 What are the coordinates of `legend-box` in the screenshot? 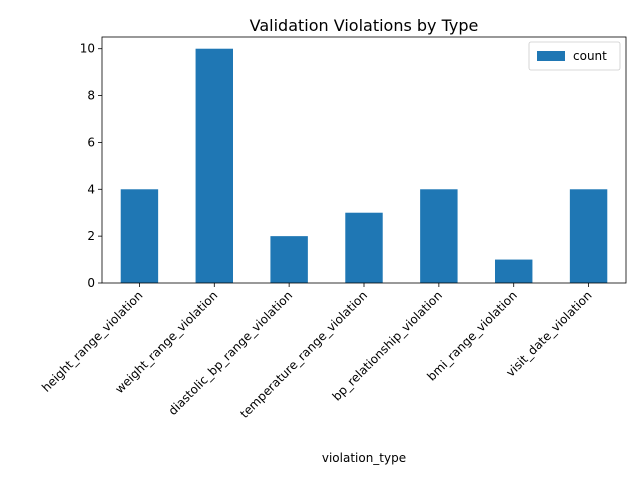 It's located at (574, 56).